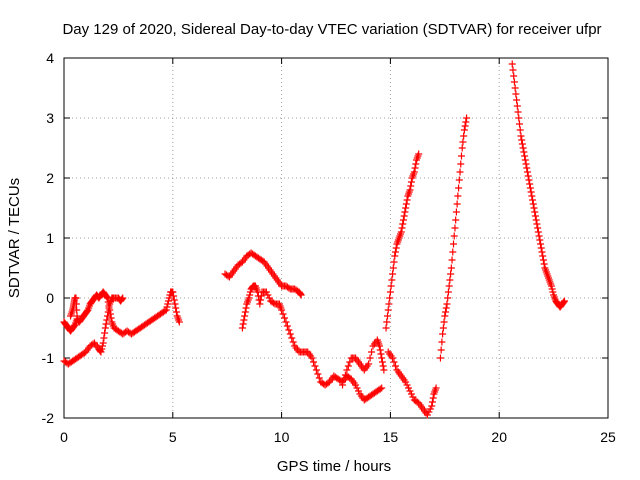  I want to click on x-tick-label: 20, so click(499, 437).